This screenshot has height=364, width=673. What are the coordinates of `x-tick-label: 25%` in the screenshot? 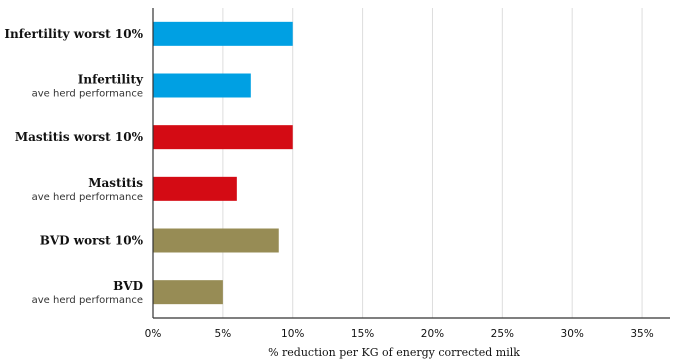 It's located at (502, 334).